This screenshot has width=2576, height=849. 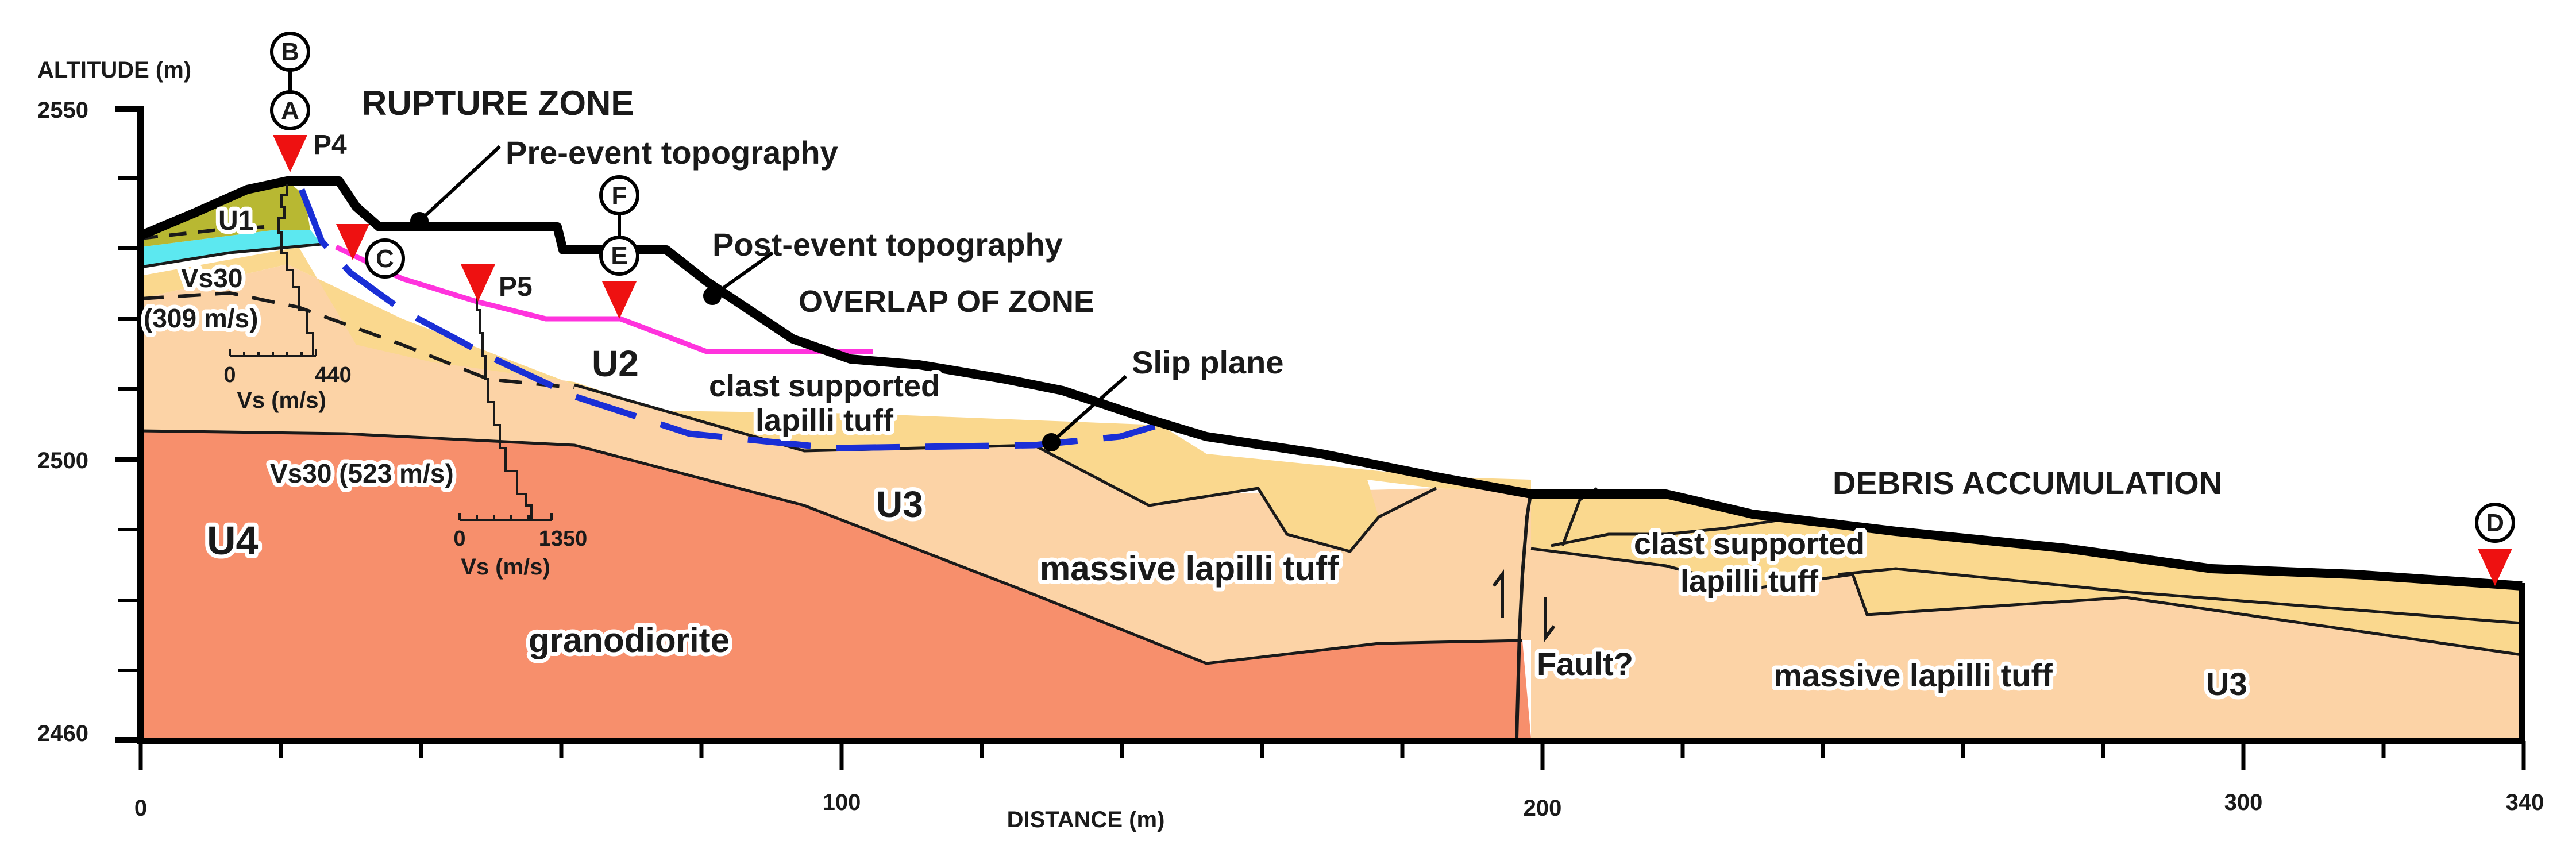 What do you see at coordinates (330, 145) in the screenshot?
I see `label-p4: P4` at bounding box center [330, 145].